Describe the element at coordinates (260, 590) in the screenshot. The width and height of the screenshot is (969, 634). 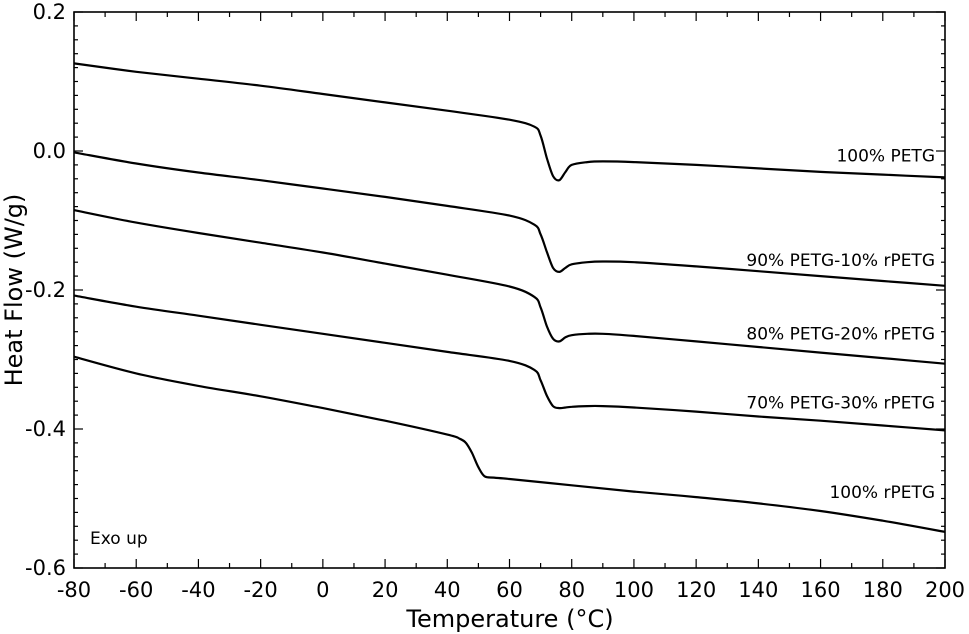
I see `x-tick-label: -20` at that location.